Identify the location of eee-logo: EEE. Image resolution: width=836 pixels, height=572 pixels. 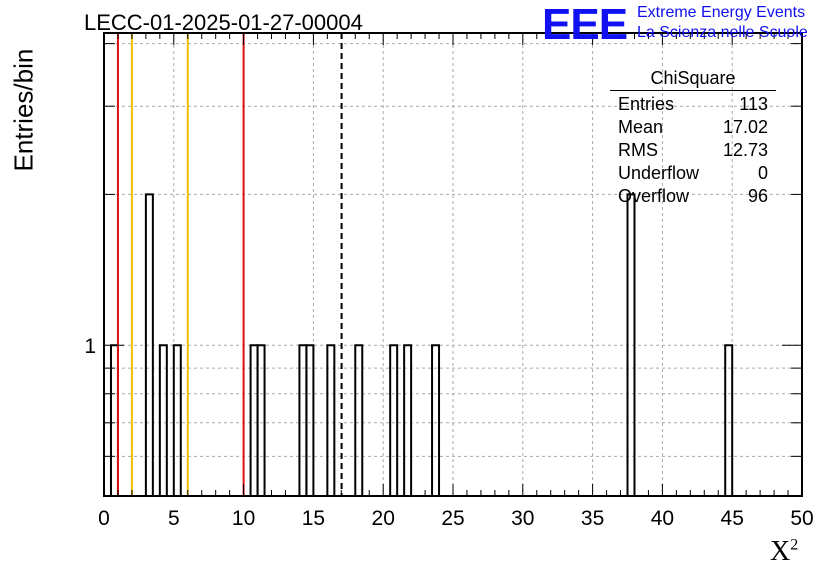
(585, 24).